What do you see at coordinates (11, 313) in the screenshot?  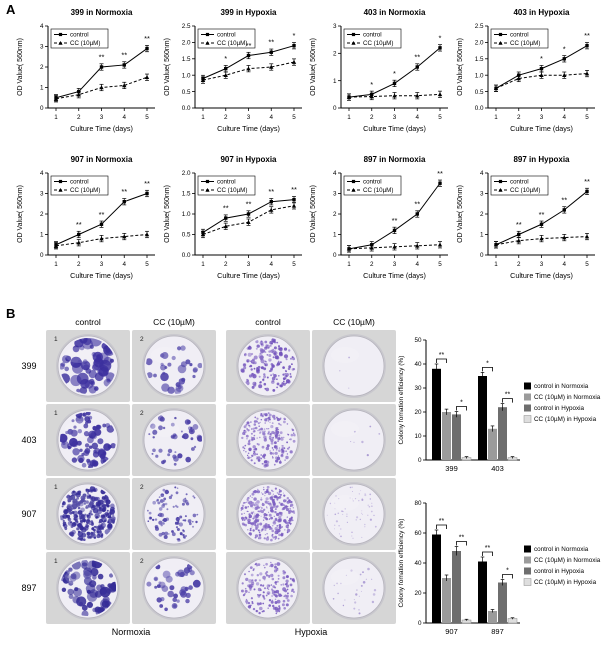 I see `panel-b-label: B` at bounding box center [11, 313].